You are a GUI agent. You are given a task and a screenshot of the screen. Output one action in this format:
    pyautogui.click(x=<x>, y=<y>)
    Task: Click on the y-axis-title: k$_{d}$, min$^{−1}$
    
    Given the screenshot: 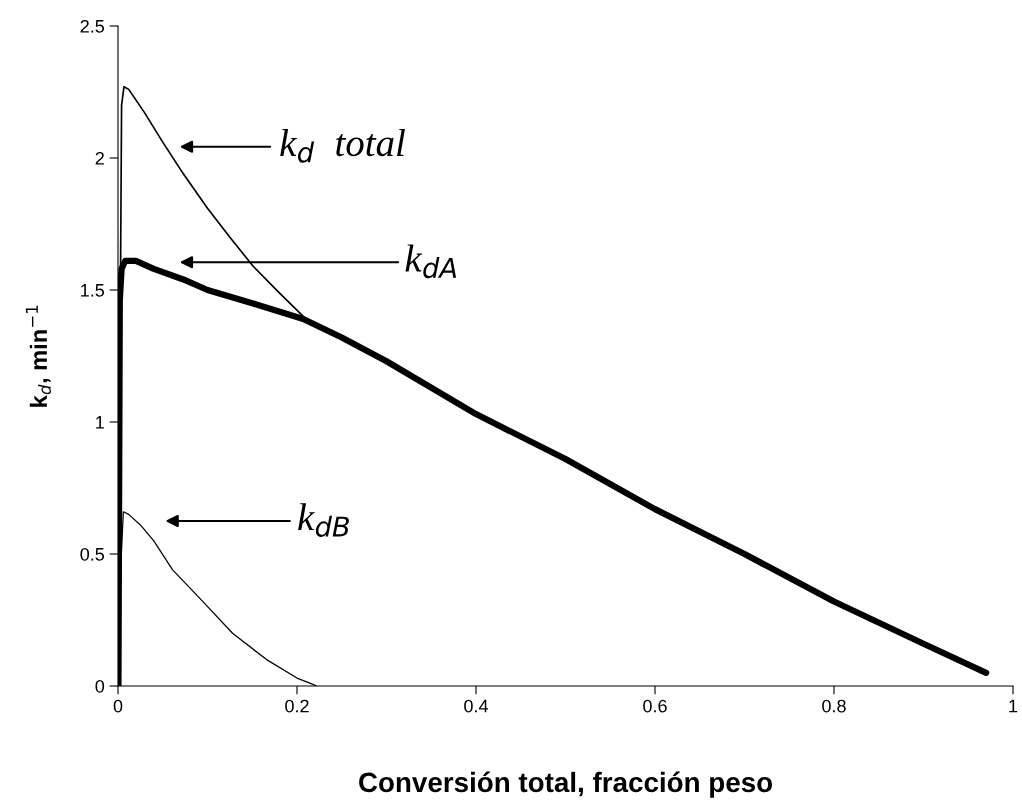 What is the action you would take?
    pyautogui.click(x=38, y=356)
    